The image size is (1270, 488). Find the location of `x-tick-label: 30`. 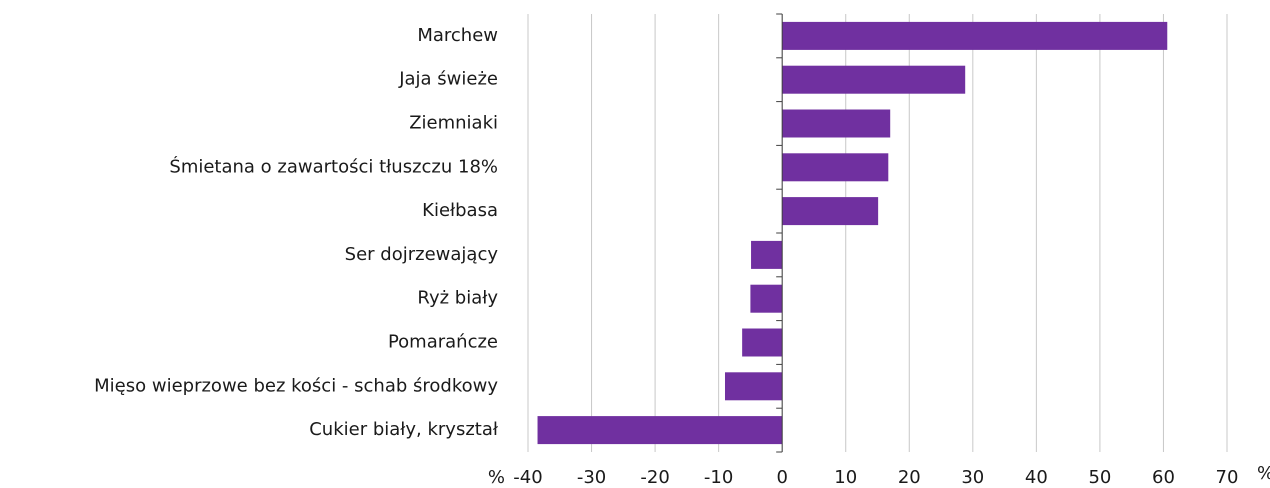

x-tick-label: 30 is located at coordinates (972, 477).